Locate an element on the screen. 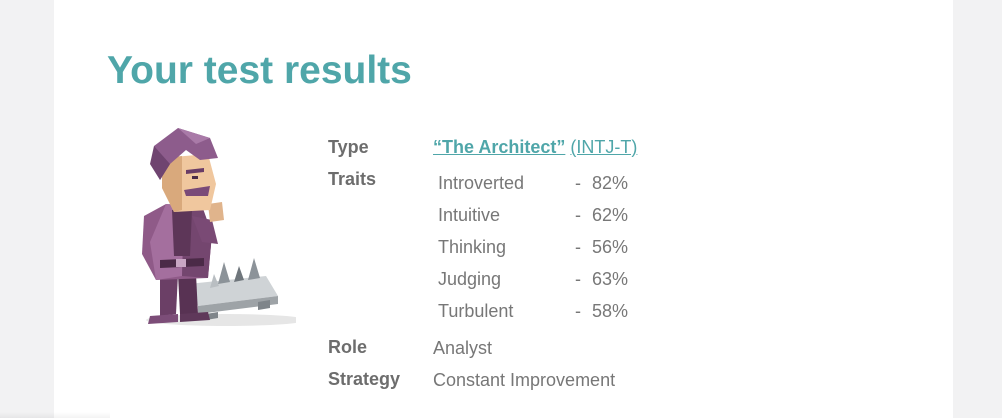 Image resolution: width=1002 pixels, height=418 pixels. type-label: Type is located at coordinates (348, 147).